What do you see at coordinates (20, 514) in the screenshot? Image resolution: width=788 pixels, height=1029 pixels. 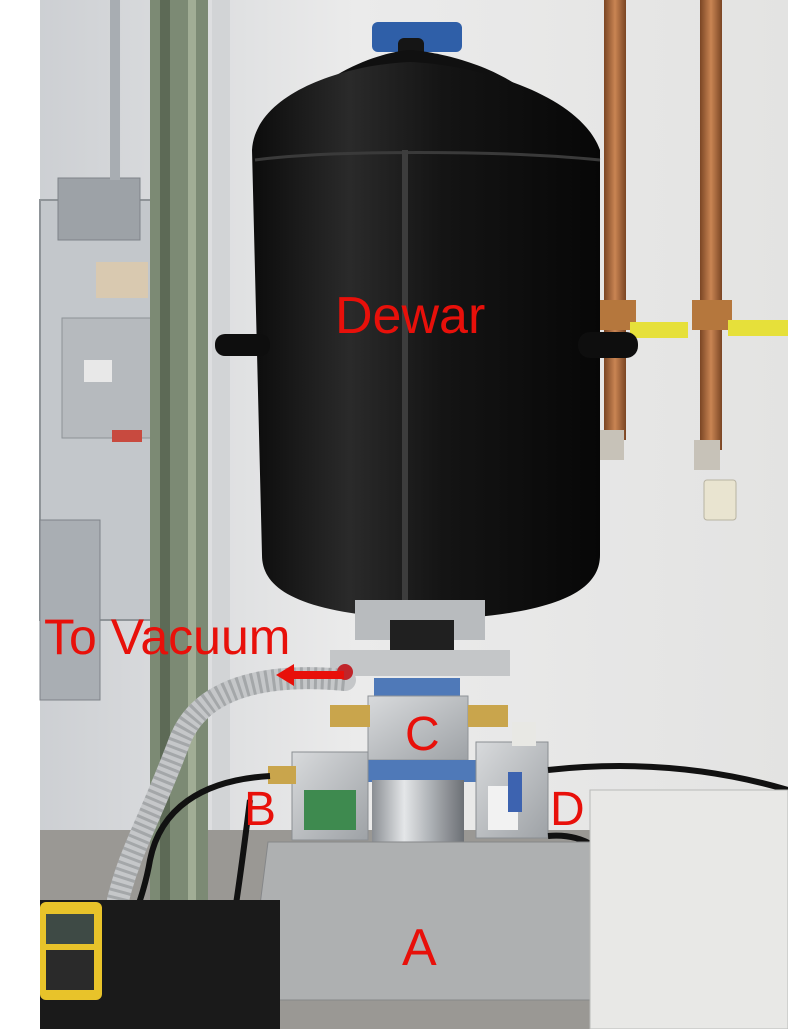 I see `left-margin` at bounding box center [20, 514].